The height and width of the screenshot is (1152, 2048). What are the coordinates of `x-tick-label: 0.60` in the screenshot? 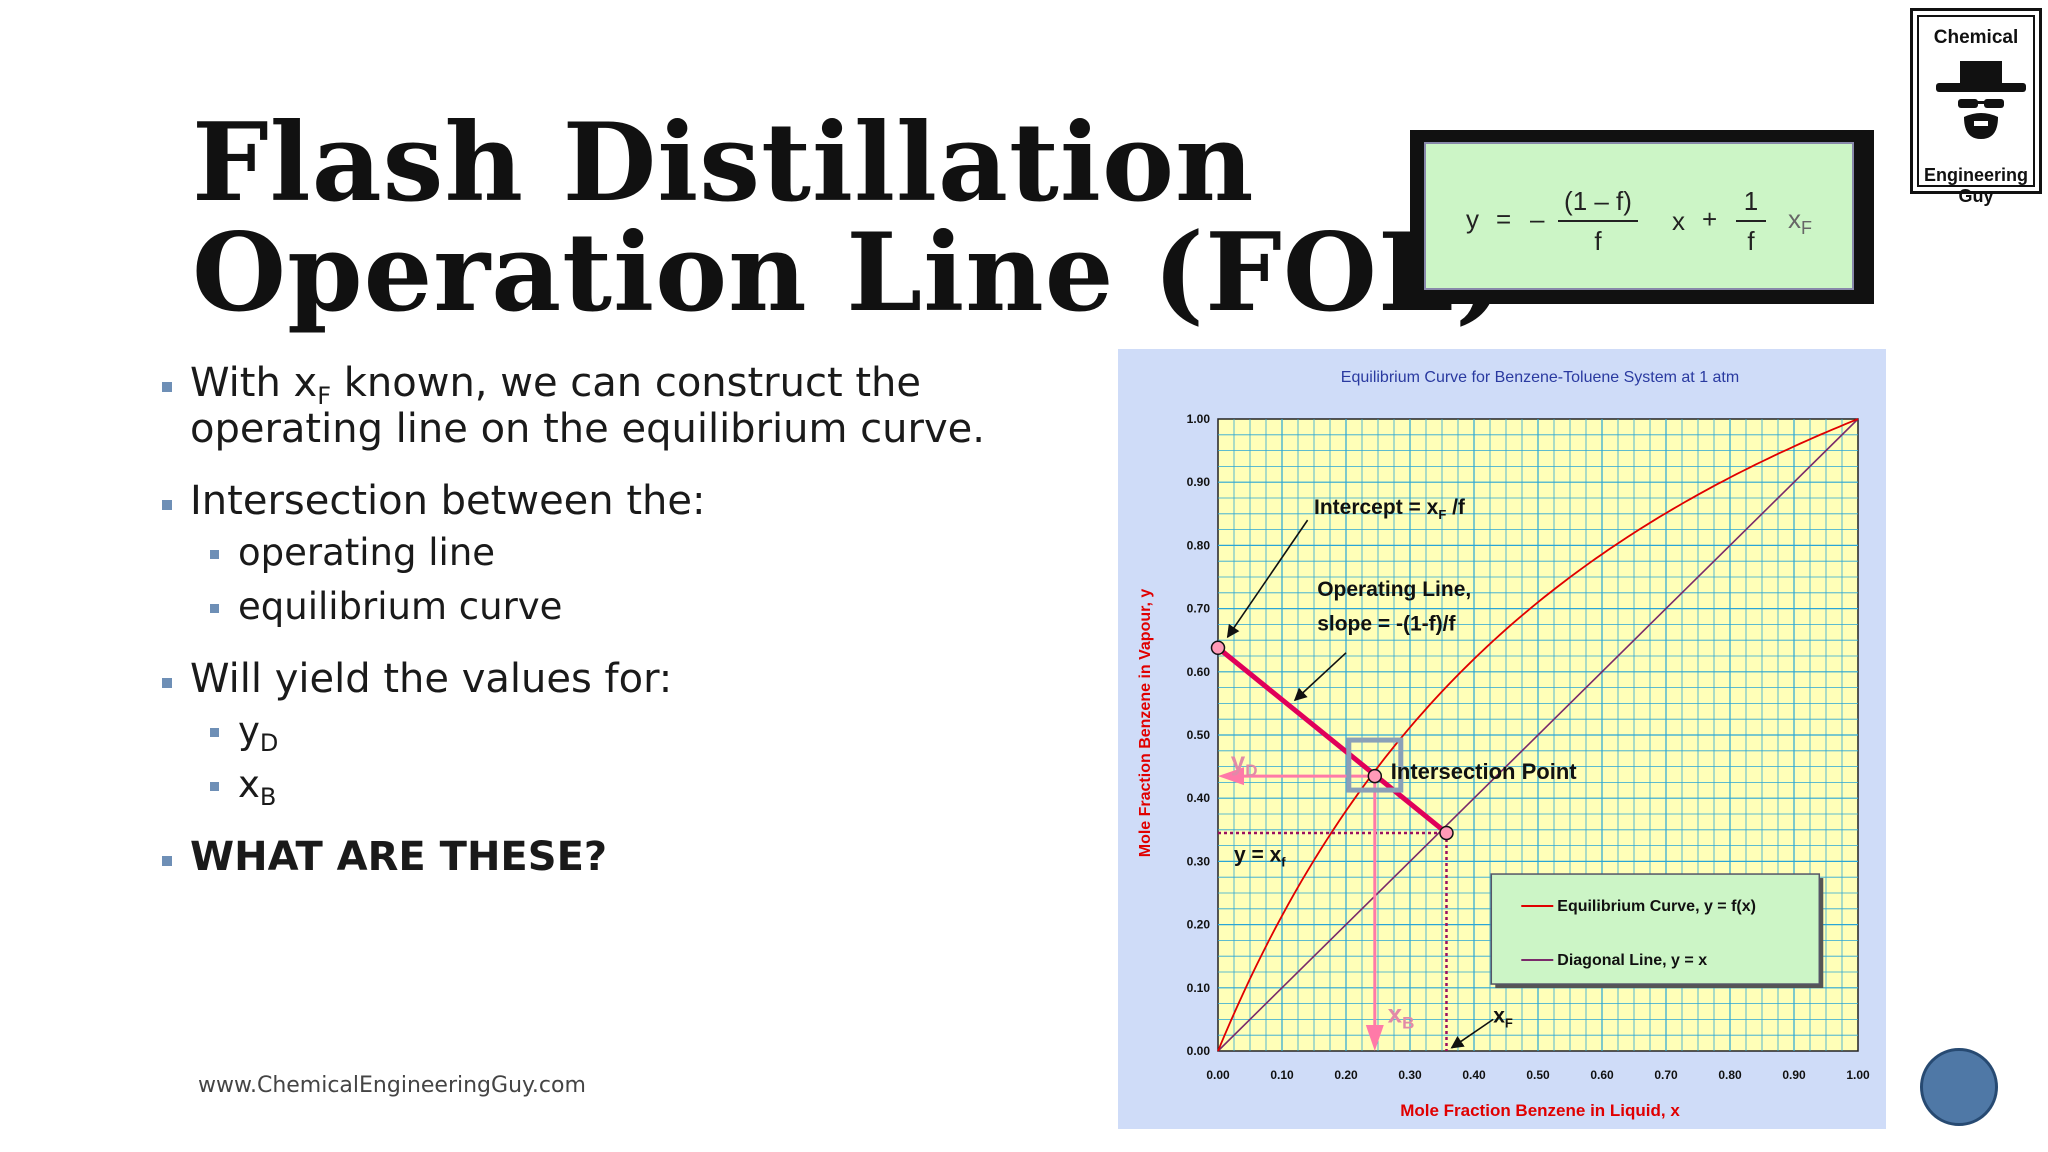 It's located at (1602, 1075).